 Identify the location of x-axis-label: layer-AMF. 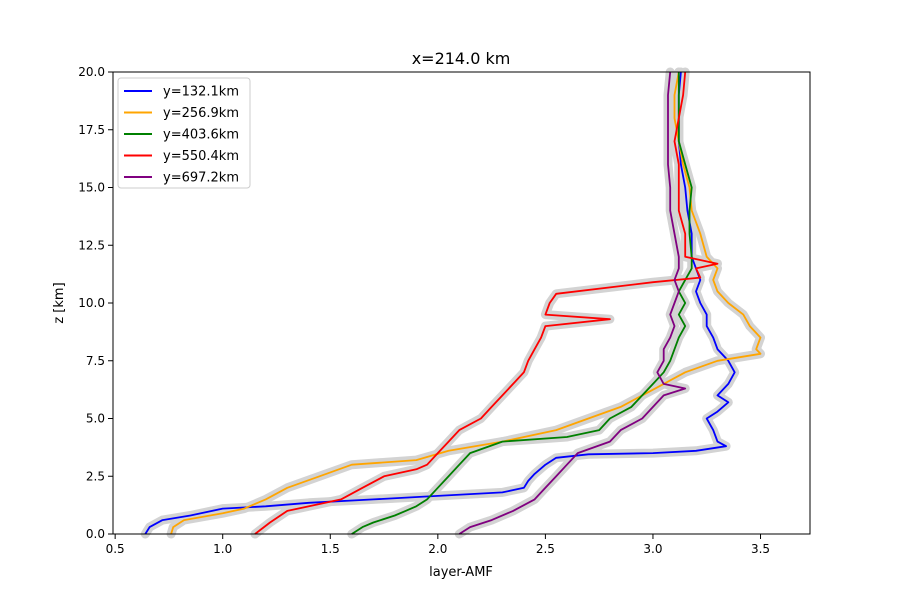
(461, 572).